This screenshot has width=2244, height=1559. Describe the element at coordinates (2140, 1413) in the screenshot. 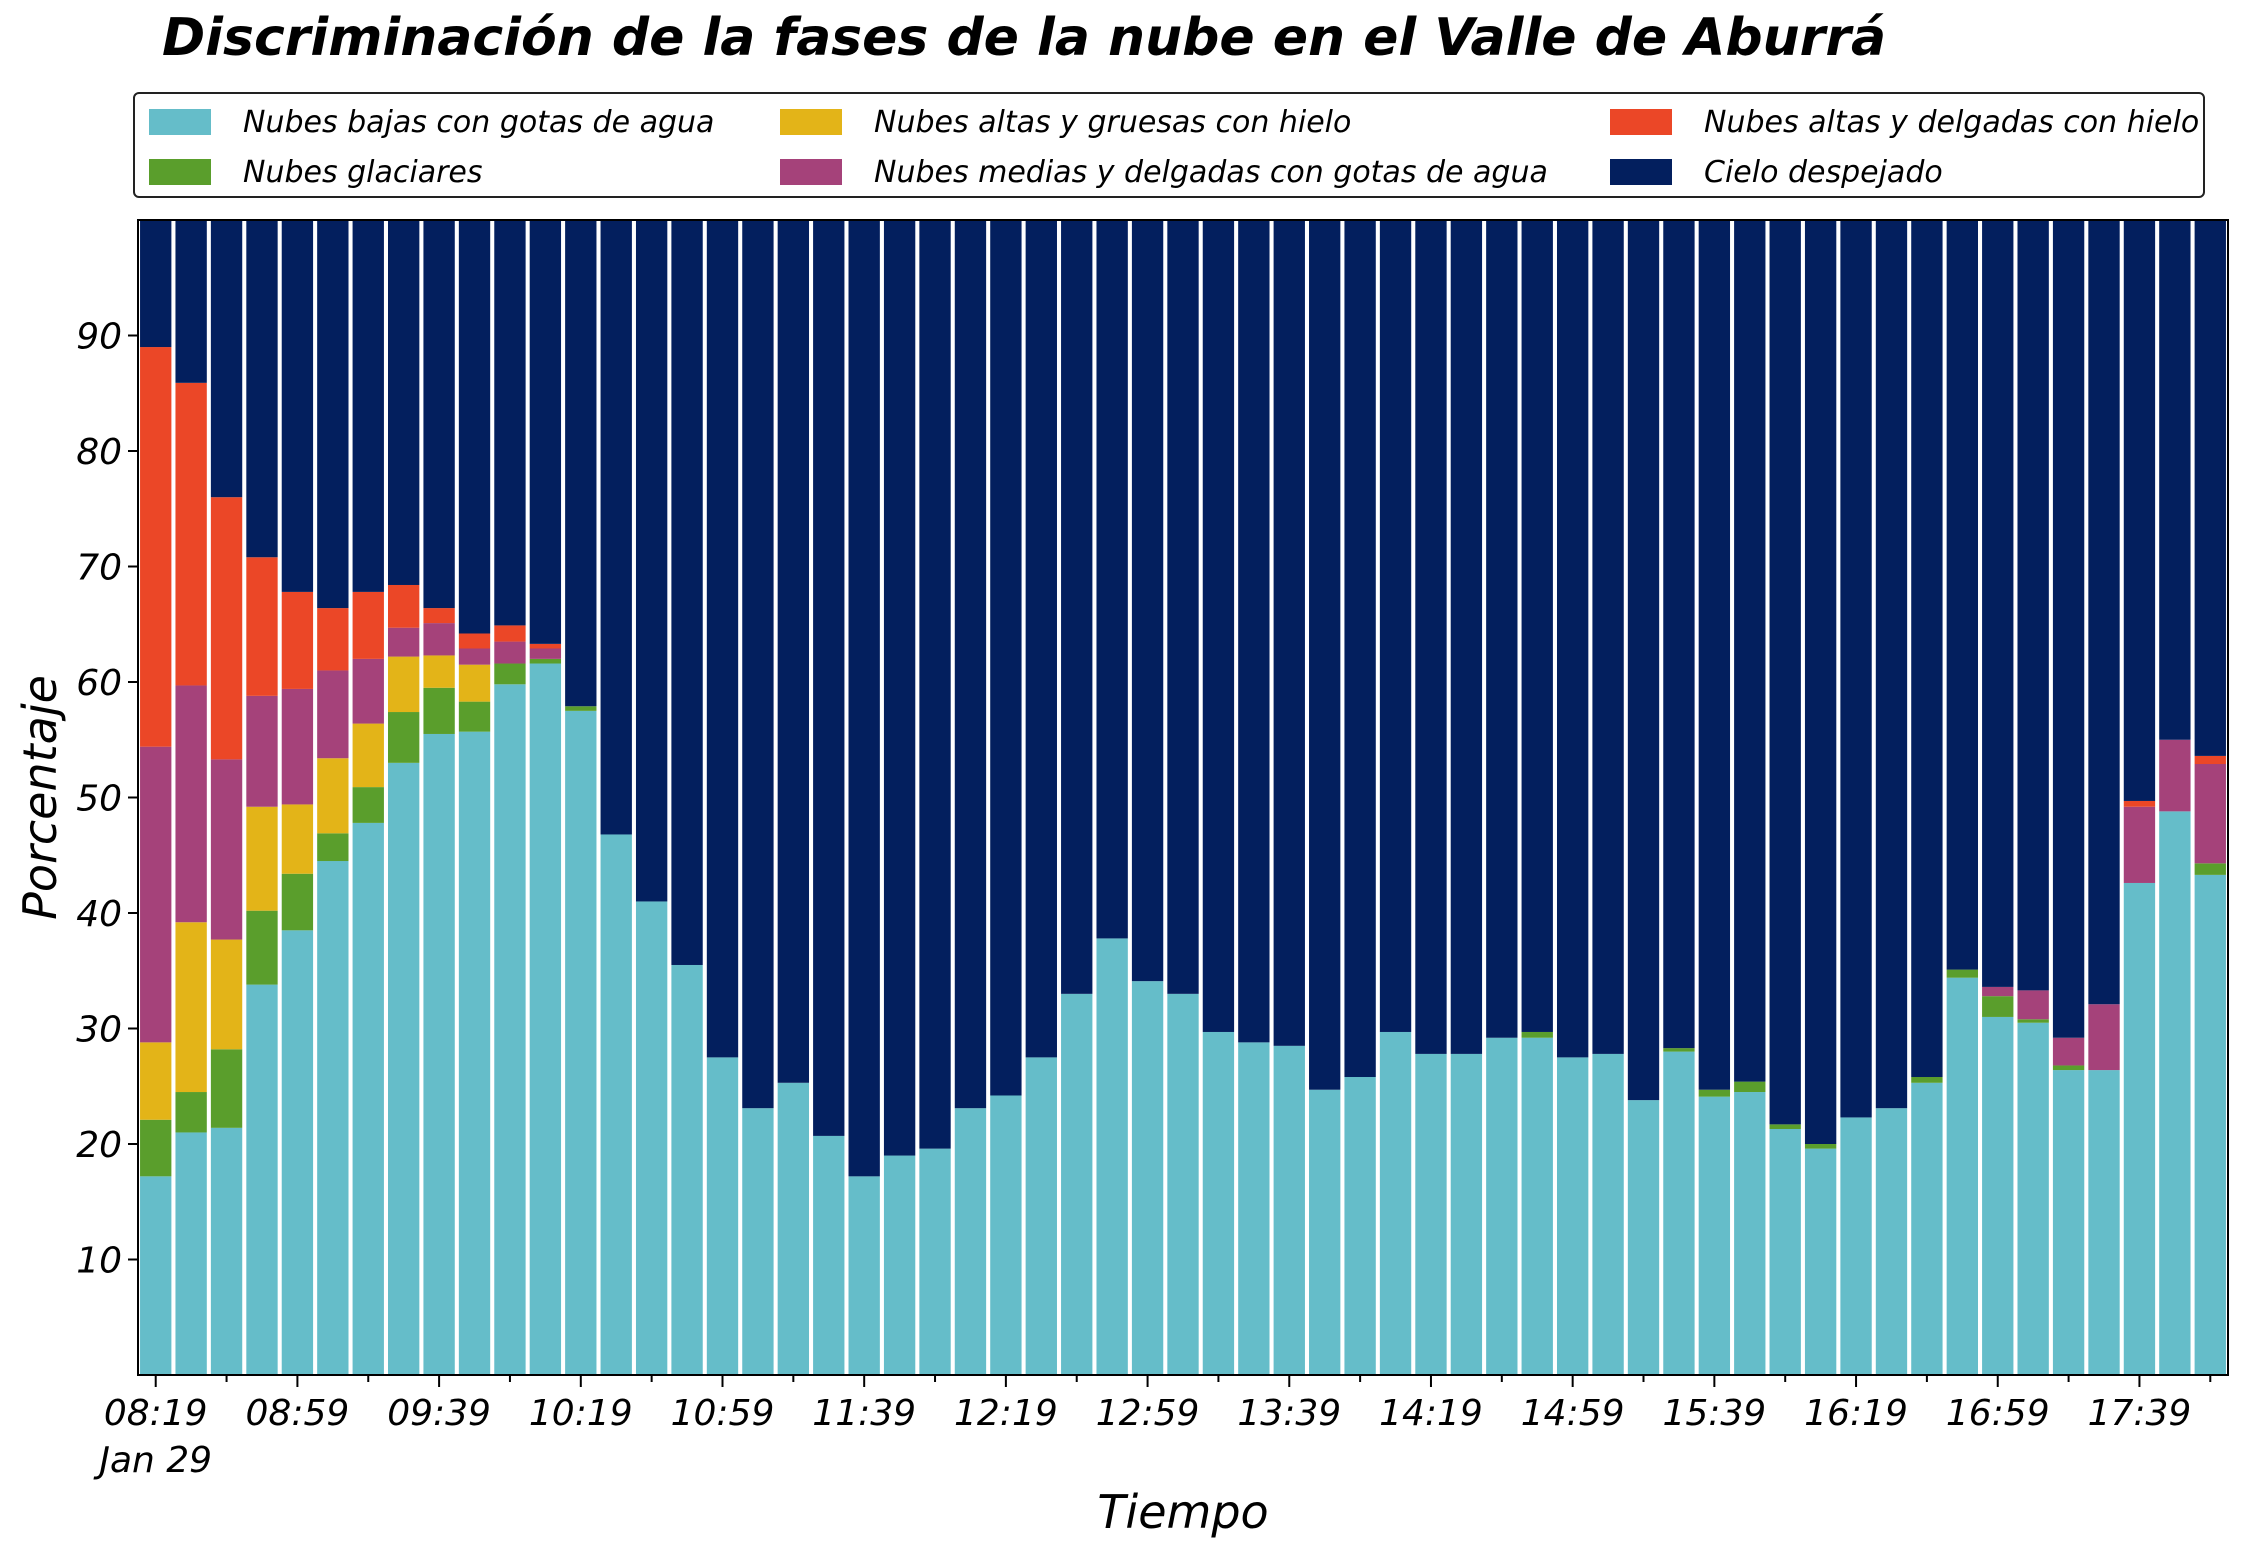

I see `x-tick-label: 17:39` at that location.